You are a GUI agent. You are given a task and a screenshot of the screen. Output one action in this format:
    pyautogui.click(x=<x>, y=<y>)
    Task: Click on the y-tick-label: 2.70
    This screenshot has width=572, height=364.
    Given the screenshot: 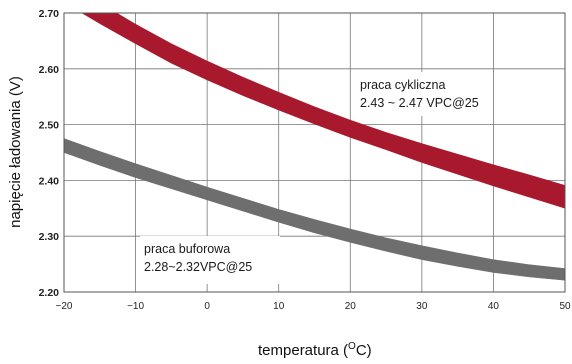 What is the action you would take?
    pyautogui.click(x=49, y=14)
    